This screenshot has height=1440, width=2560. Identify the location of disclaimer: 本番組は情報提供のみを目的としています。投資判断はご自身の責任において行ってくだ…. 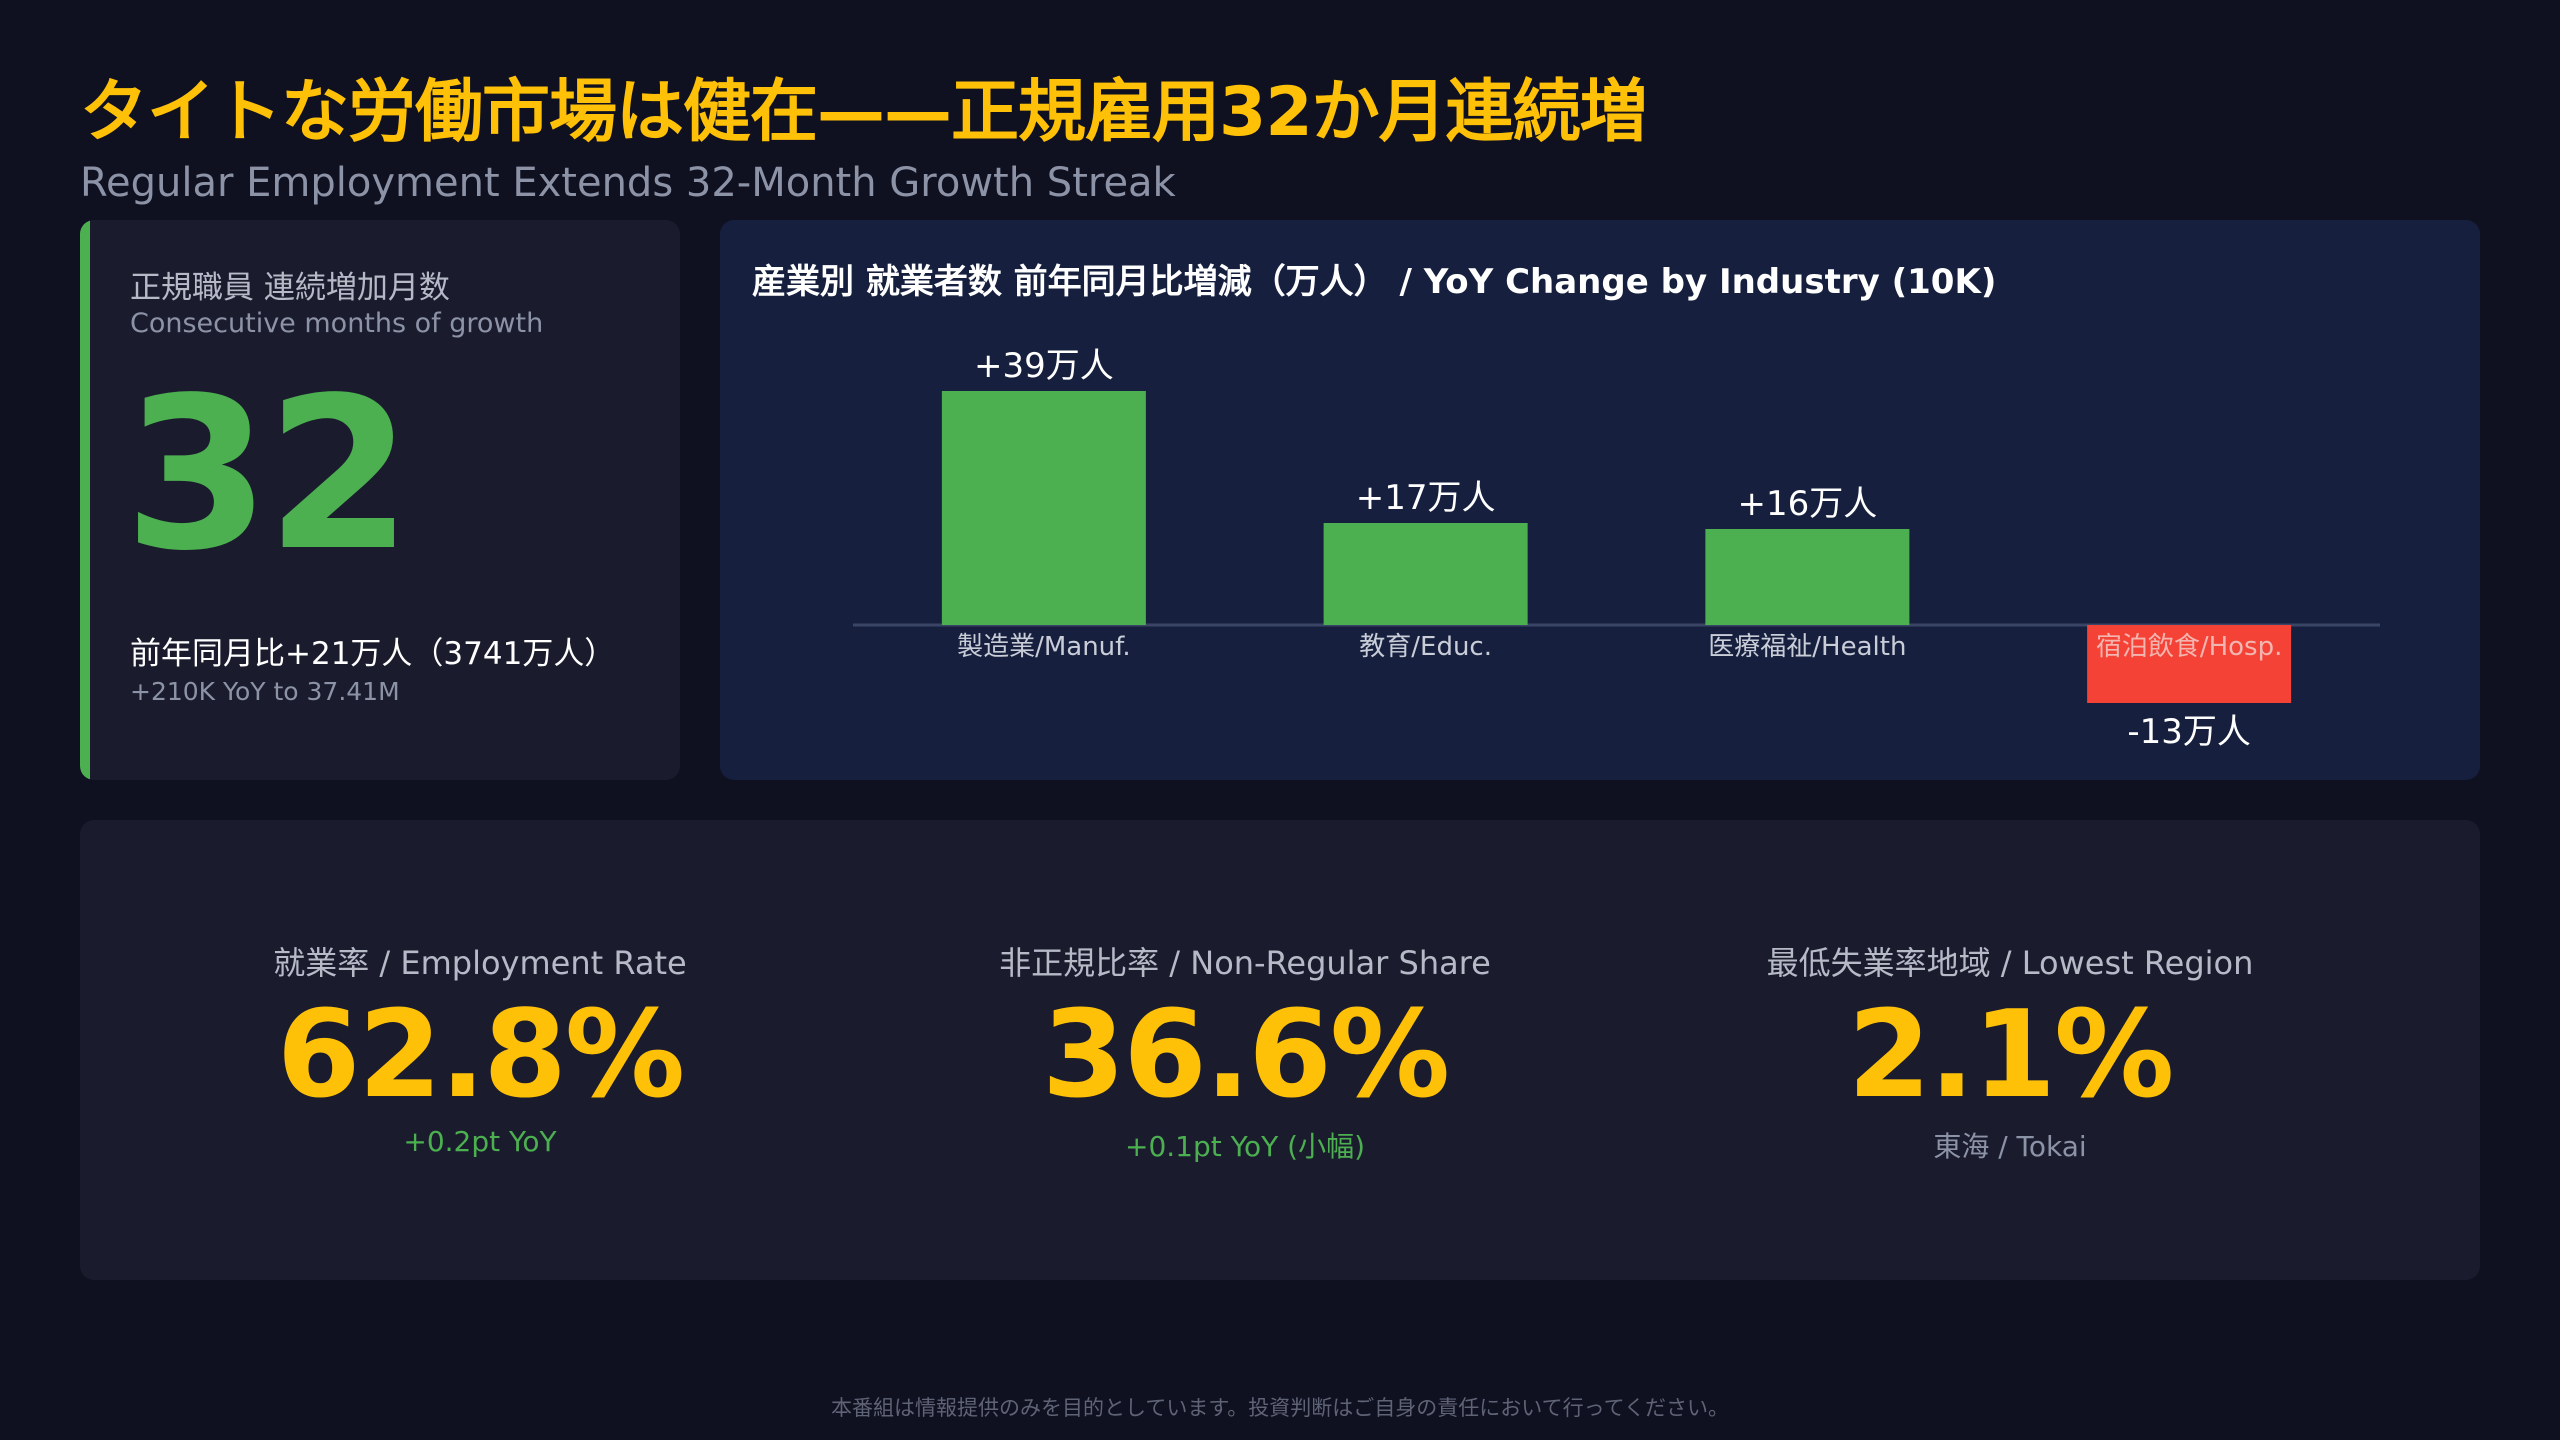
(1280, 1408).